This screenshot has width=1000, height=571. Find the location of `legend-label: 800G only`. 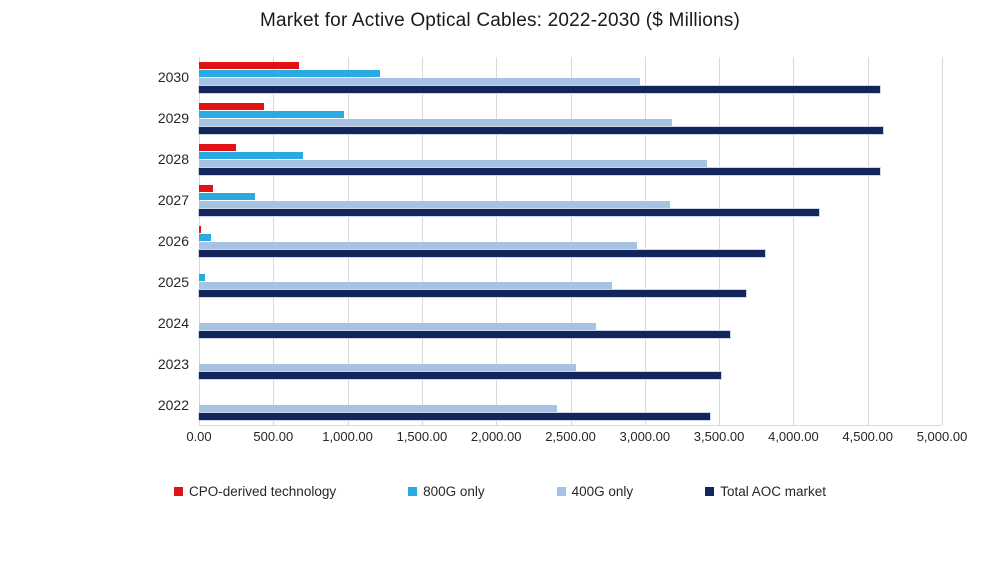

legend-label: 800G only is located at coordinates (454, 491).